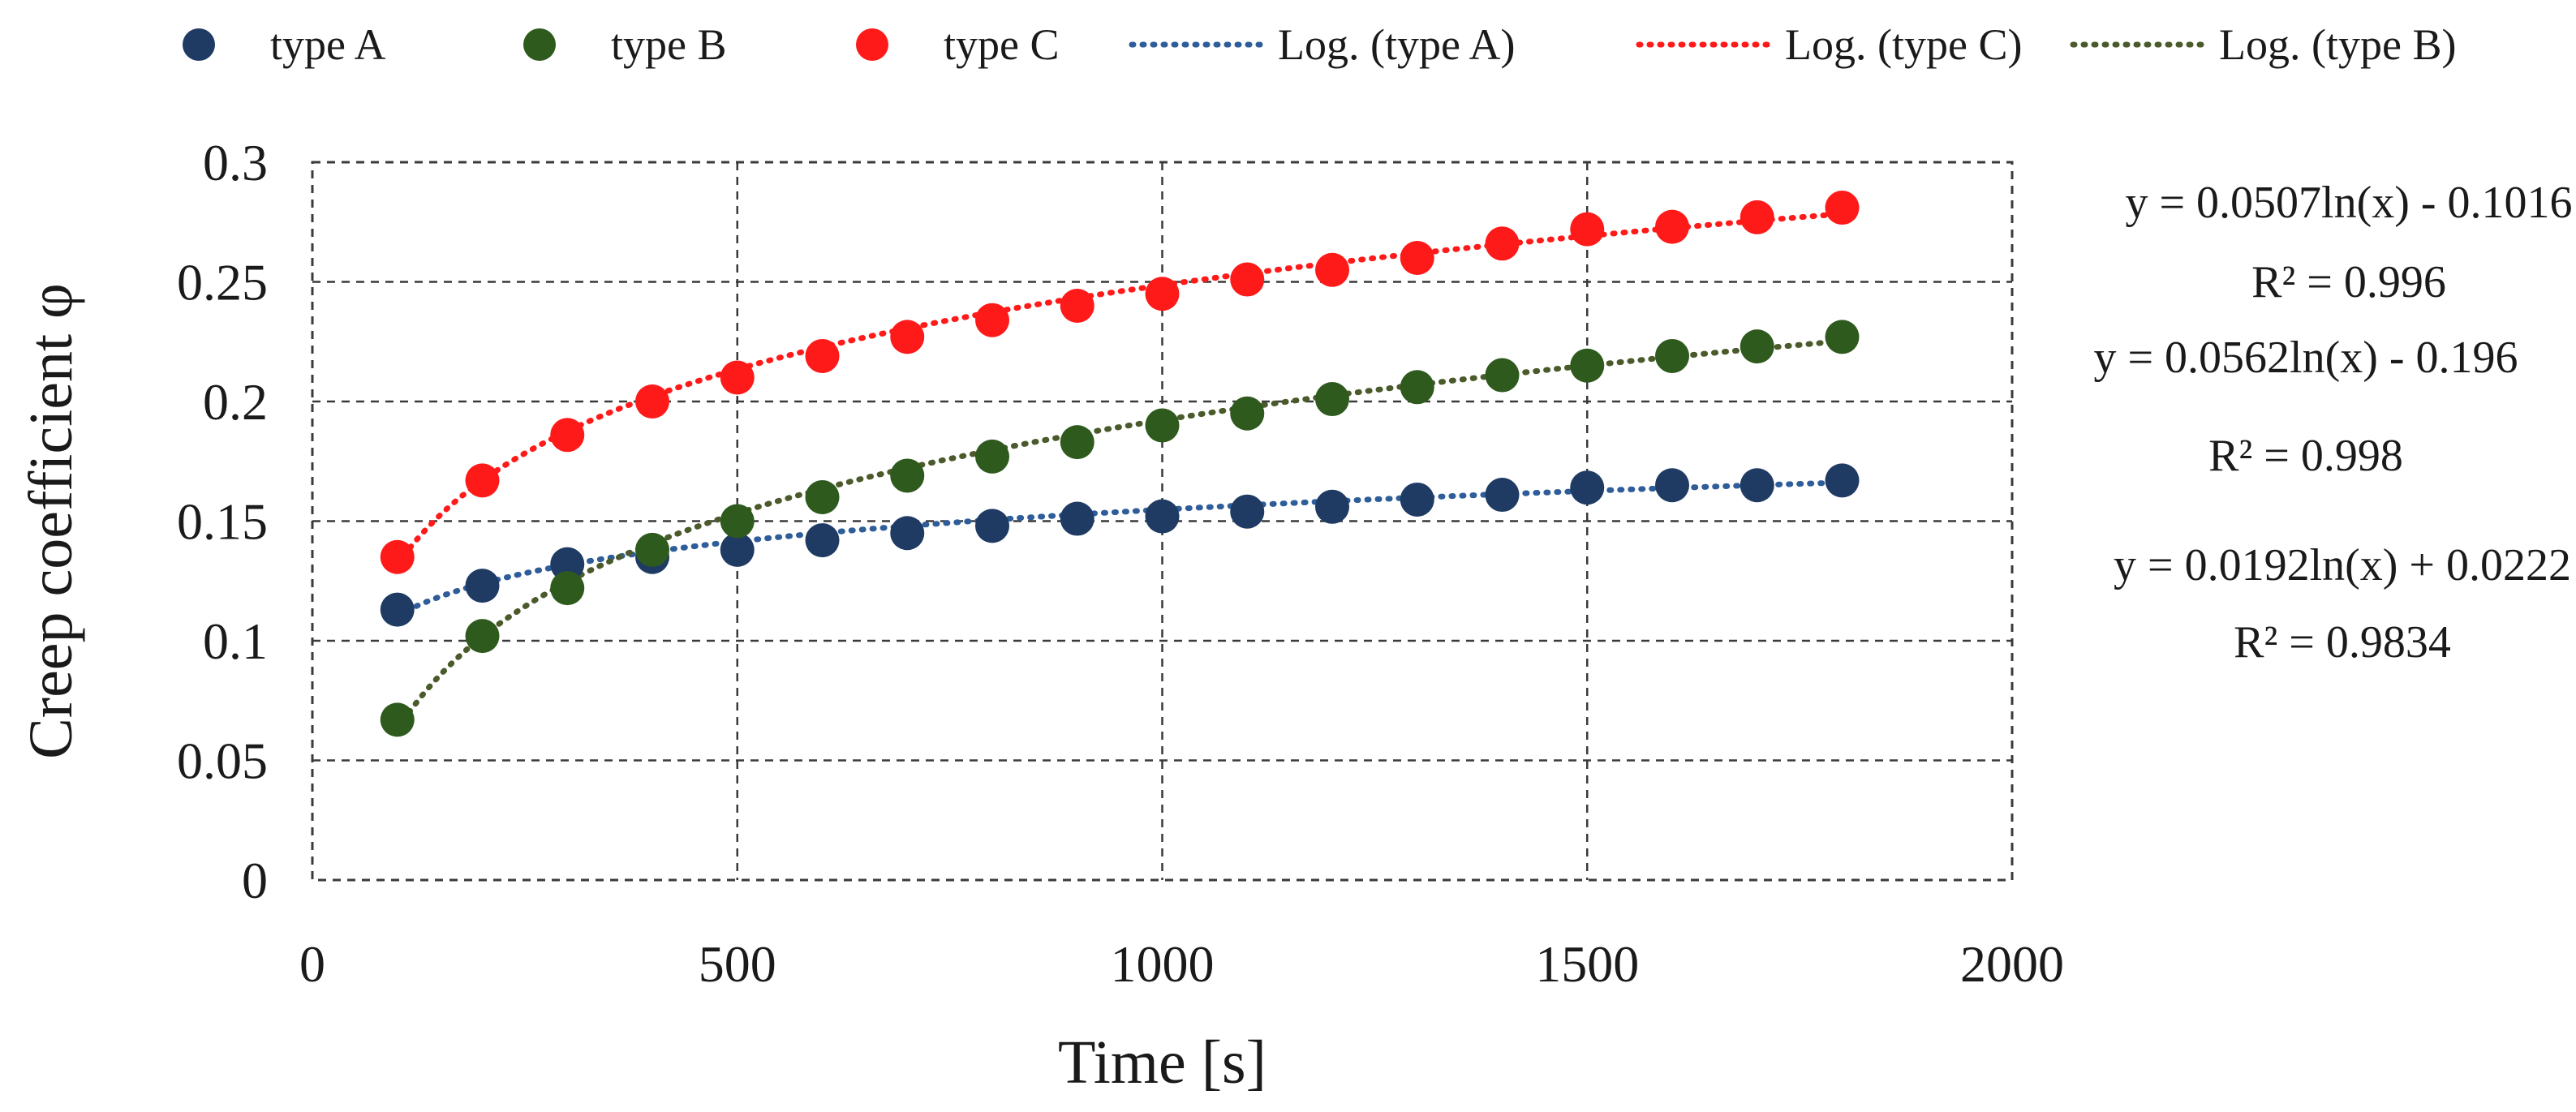 This screenshot has width=2576, height=1112. I want to click on x-tick-label: 2000, so click(2012, 964).